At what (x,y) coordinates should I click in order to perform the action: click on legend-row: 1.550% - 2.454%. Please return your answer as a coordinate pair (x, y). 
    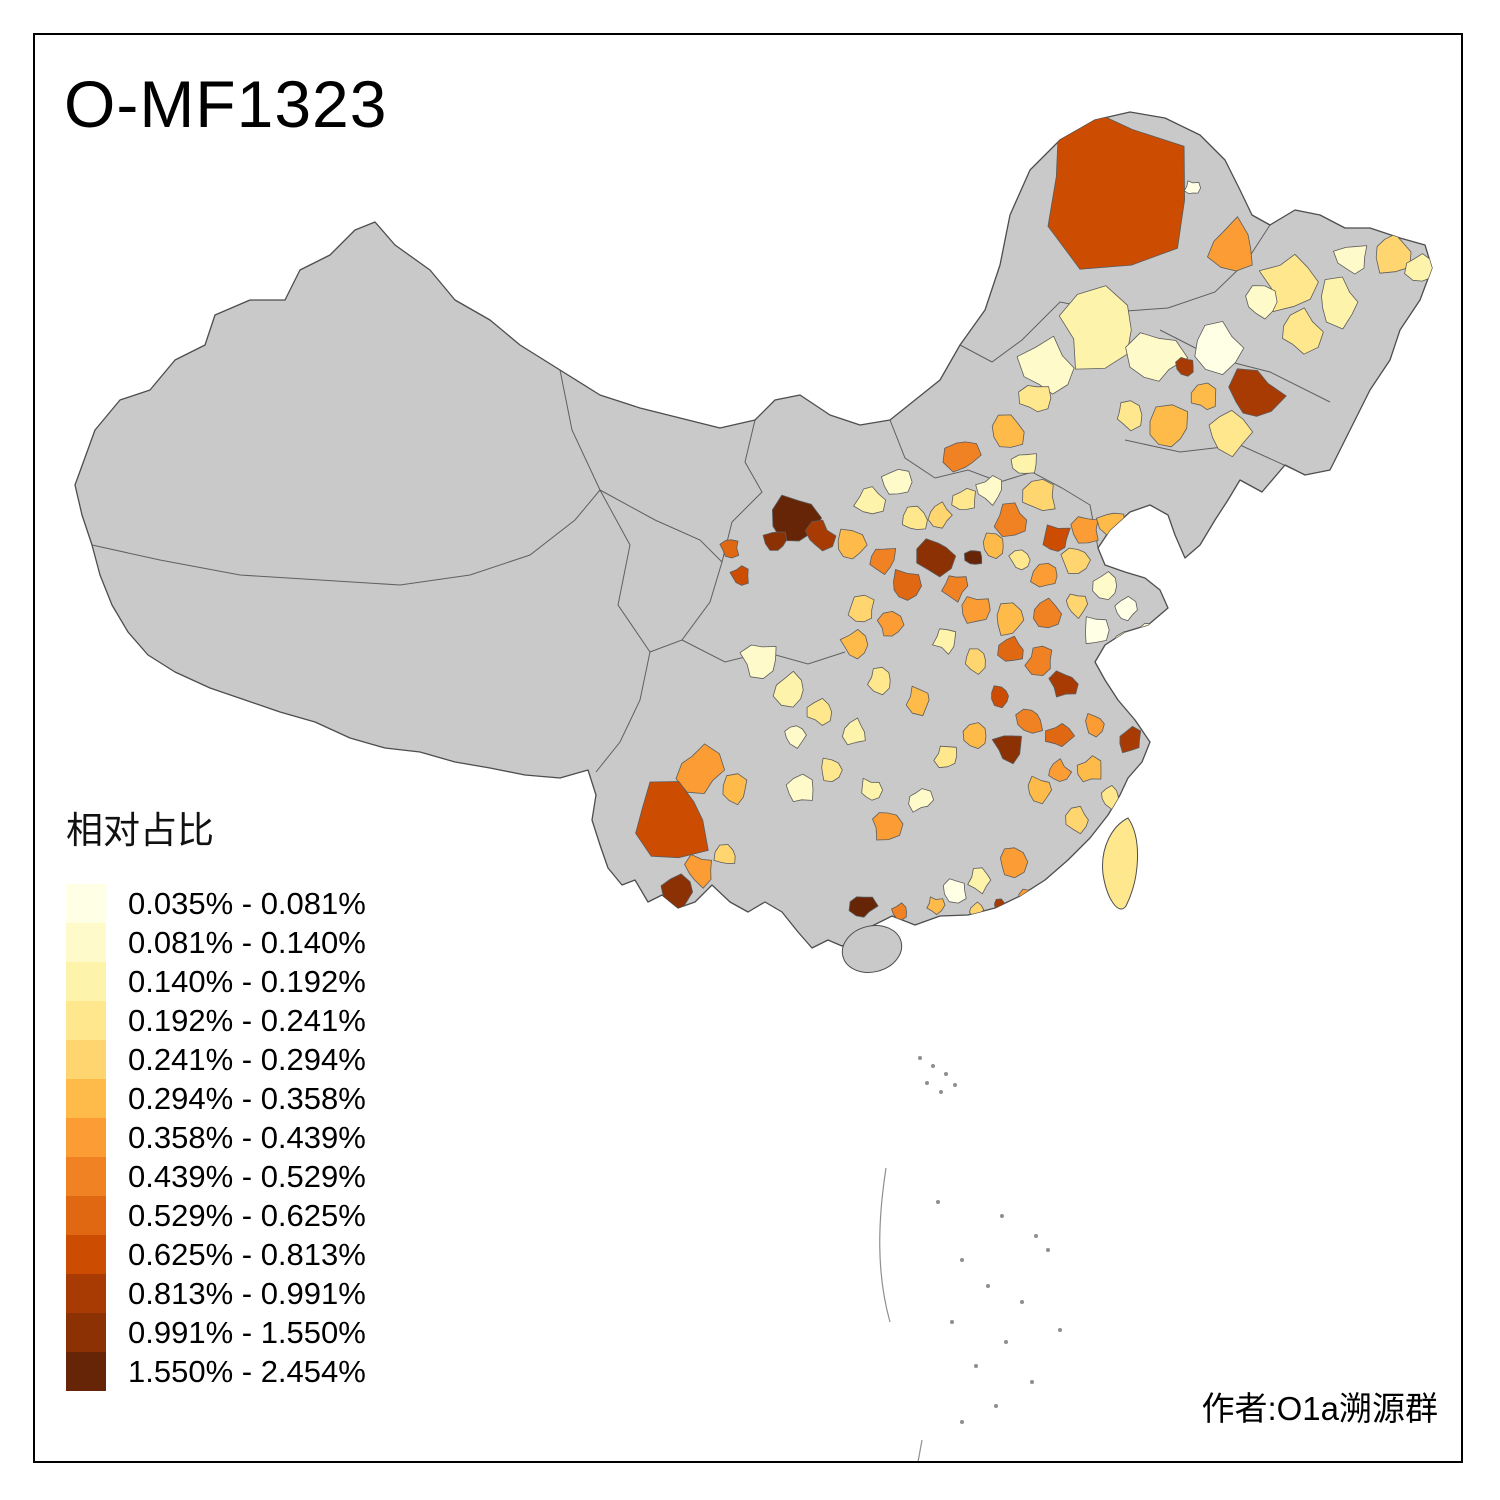
    Looking at the image, I should click on (216, 1371).